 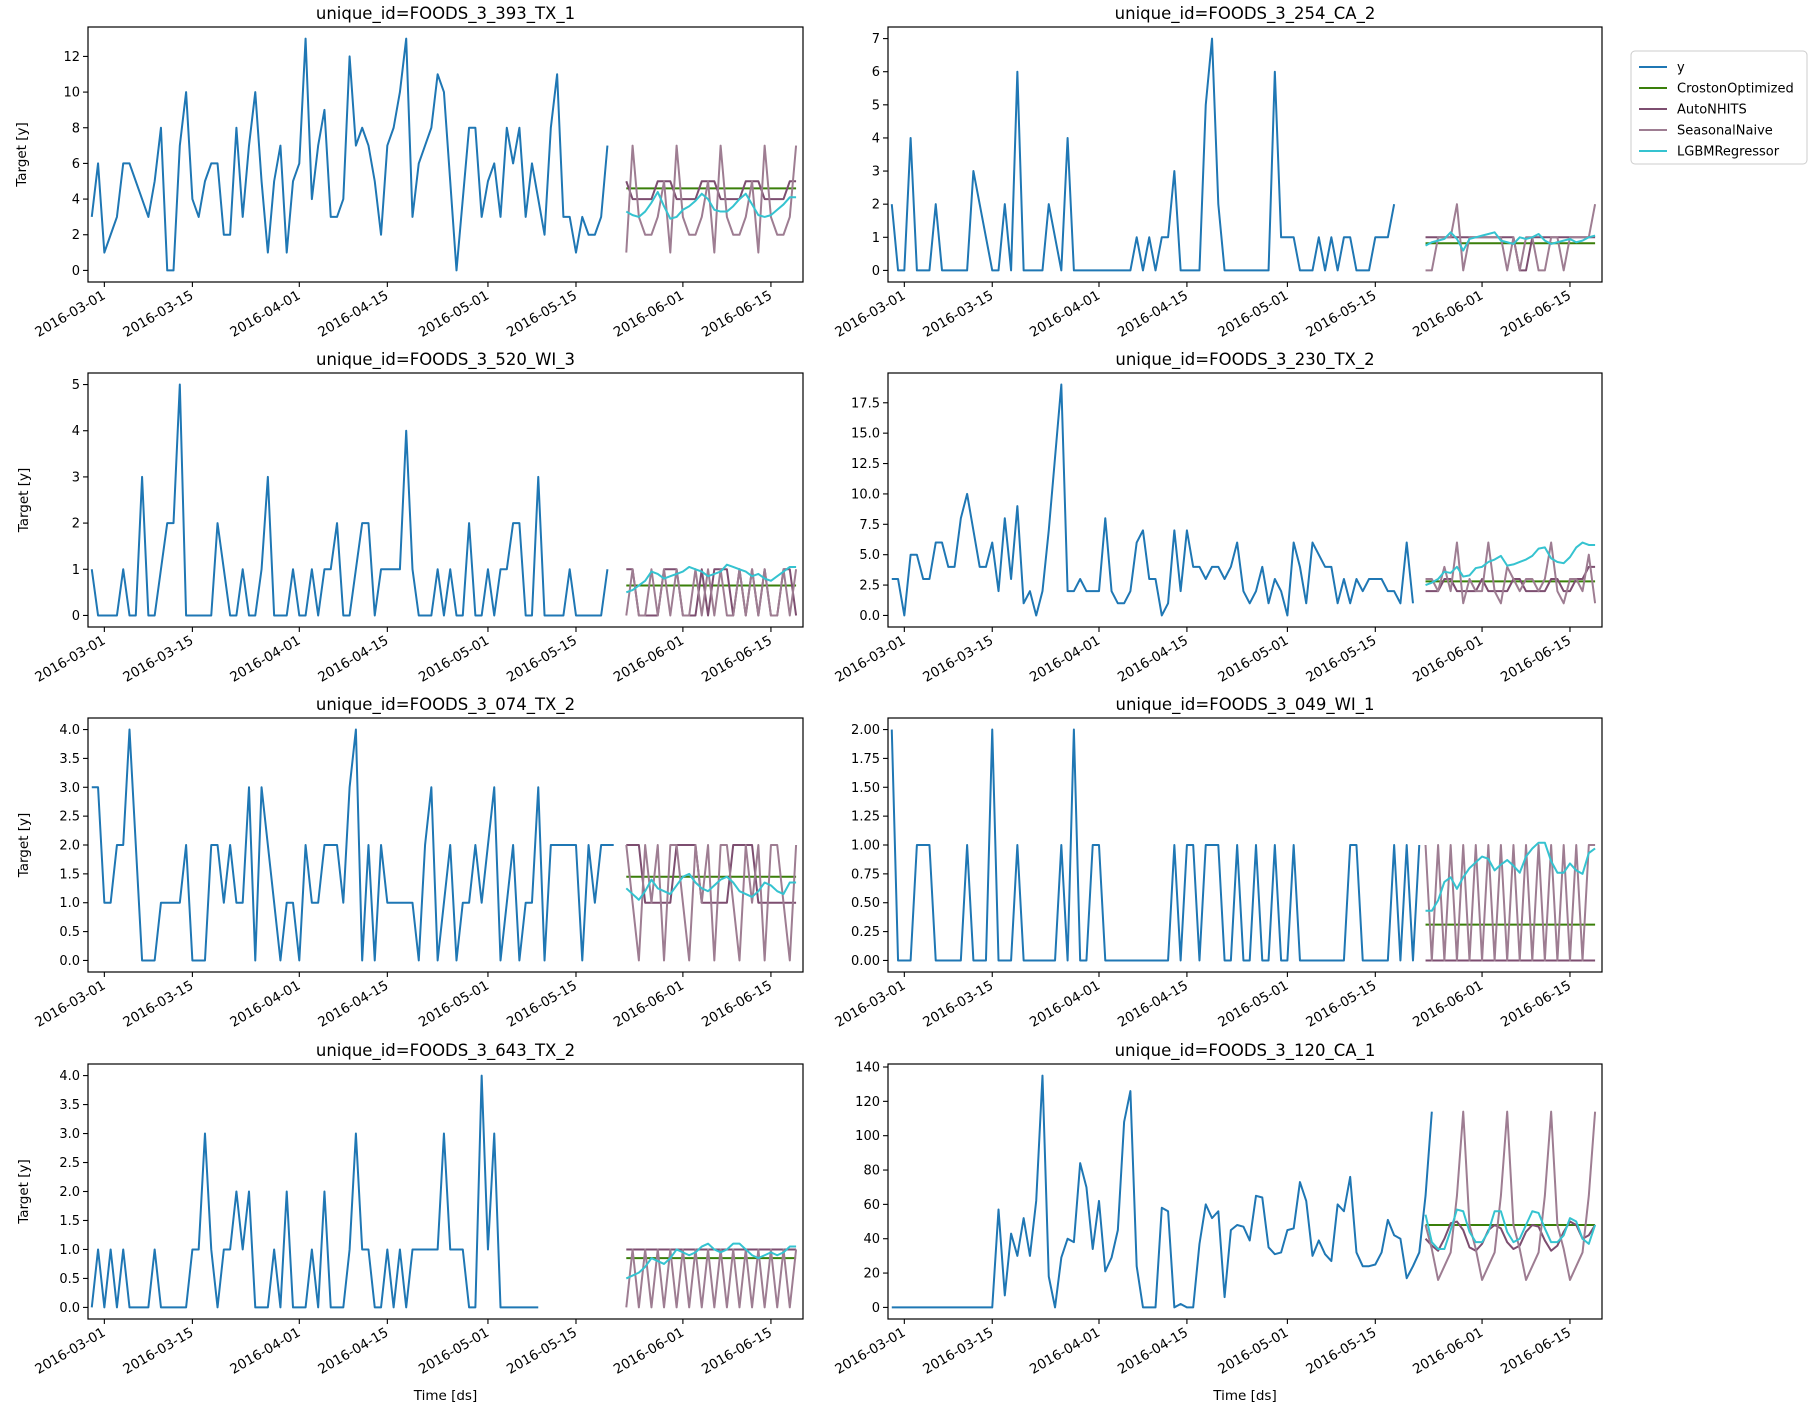 I want to click on legend-label-lgbmregressor: LGBMRegressor, so click(x=1728, y=152).